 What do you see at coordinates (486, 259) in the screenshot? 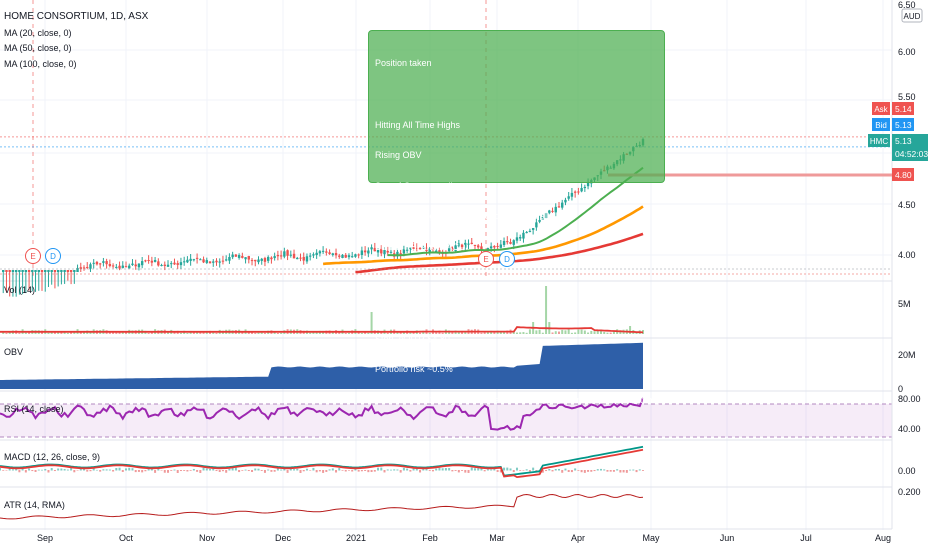
I see `earnings-marker-2: E` at bounding box center [486, 259].